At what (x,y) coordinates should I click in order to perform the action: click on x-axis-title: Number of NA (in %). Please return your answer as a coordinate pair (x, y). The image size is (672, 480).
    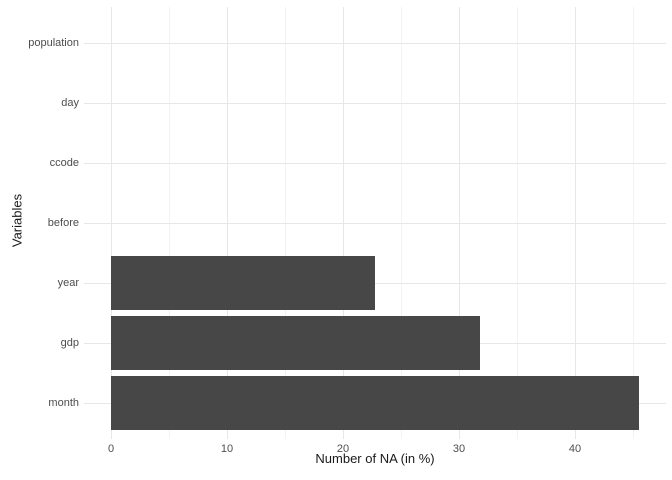
    Looking at the image, I should click on (375, 458).